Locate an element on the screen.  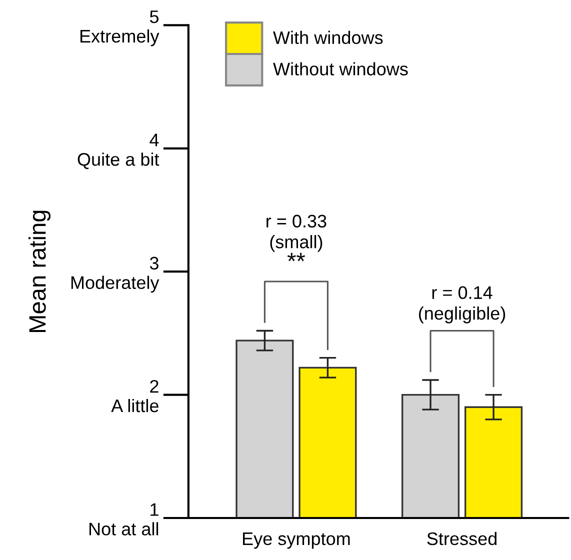
annotation: r = 0.14 (negligible) is located at coordinates (462, 305).